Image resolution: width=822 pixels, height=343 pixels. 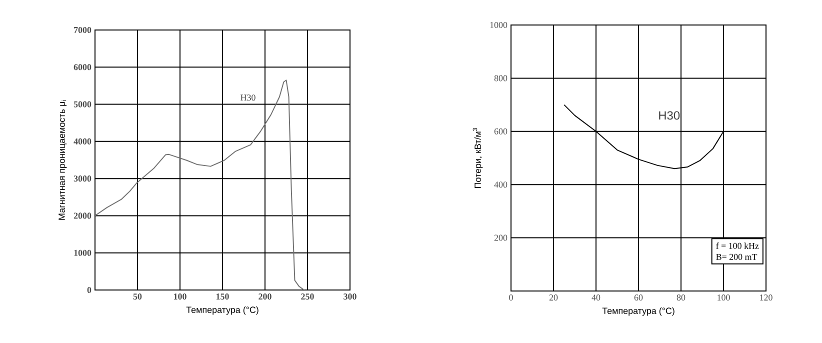 I want to click on y-tick-label: 6000, so click(x=83, y=67).